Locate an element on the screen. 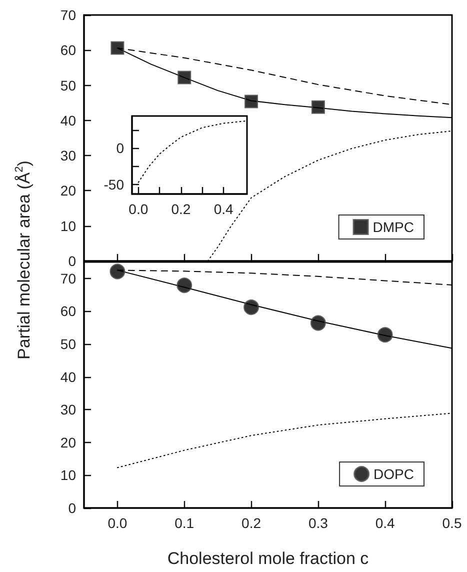  line-series is located at coordinates (284, 440).